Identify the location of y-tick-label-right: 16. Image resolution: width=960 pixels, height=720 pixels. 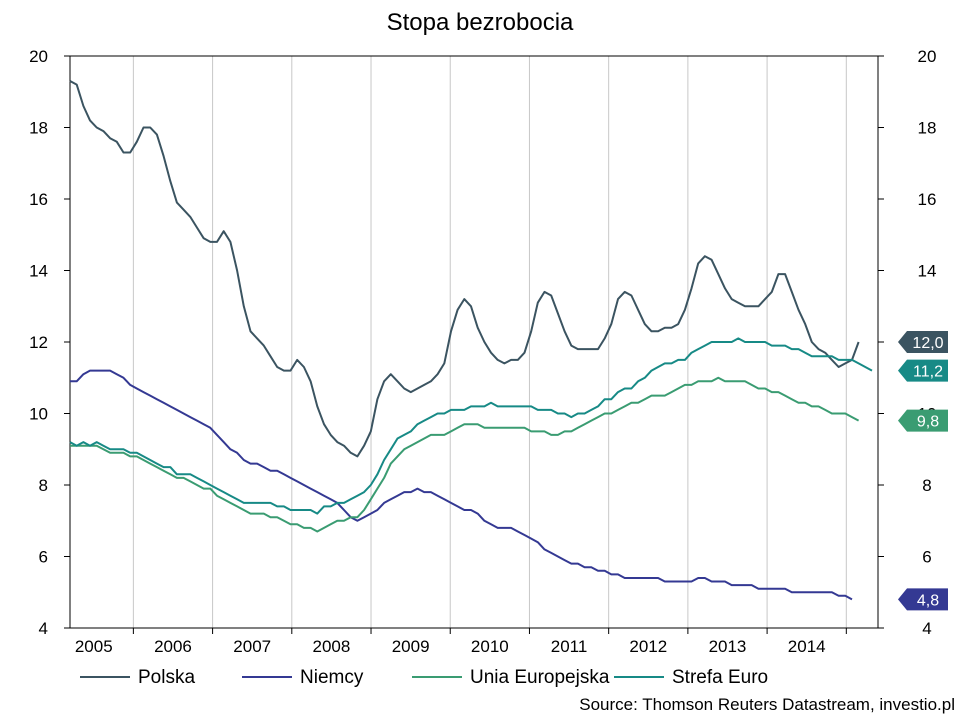
(927, 199).